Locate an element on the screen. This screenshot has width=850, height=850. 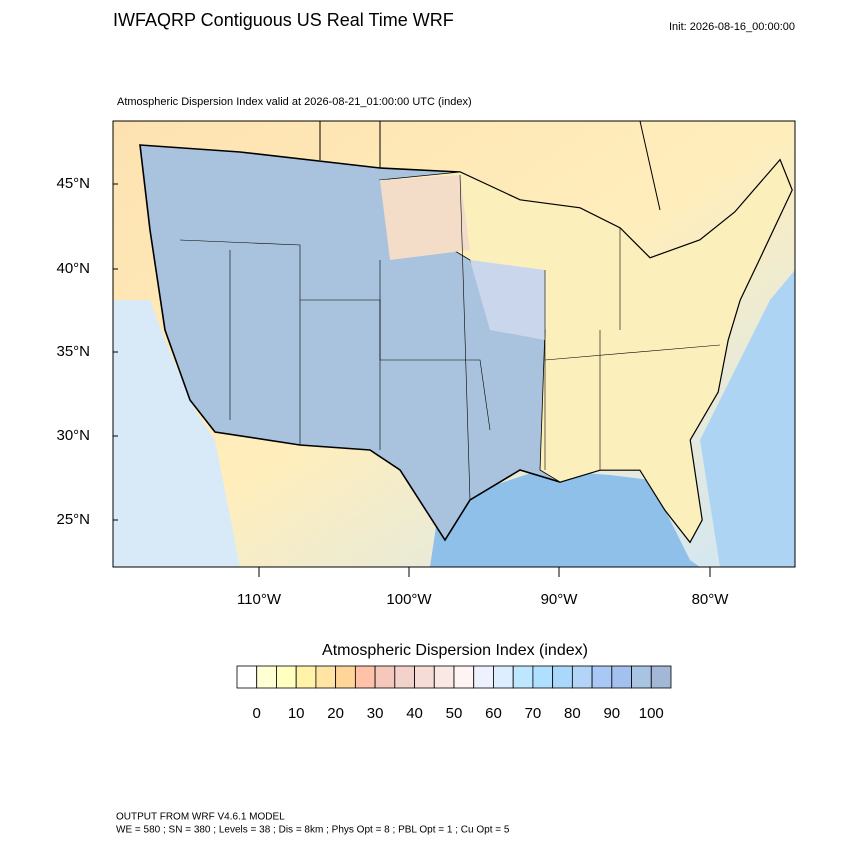
colorbar-label: 60 is located at coordinates (493, 713).